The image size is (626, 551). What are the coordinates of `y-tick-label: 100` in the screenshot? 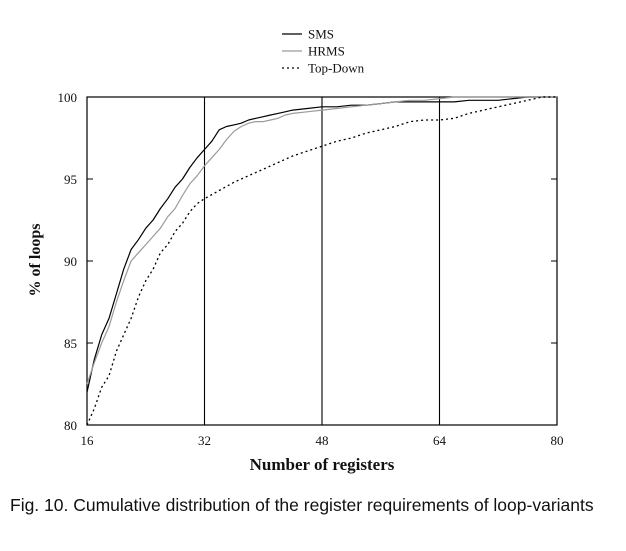 It's located at (68, 97).